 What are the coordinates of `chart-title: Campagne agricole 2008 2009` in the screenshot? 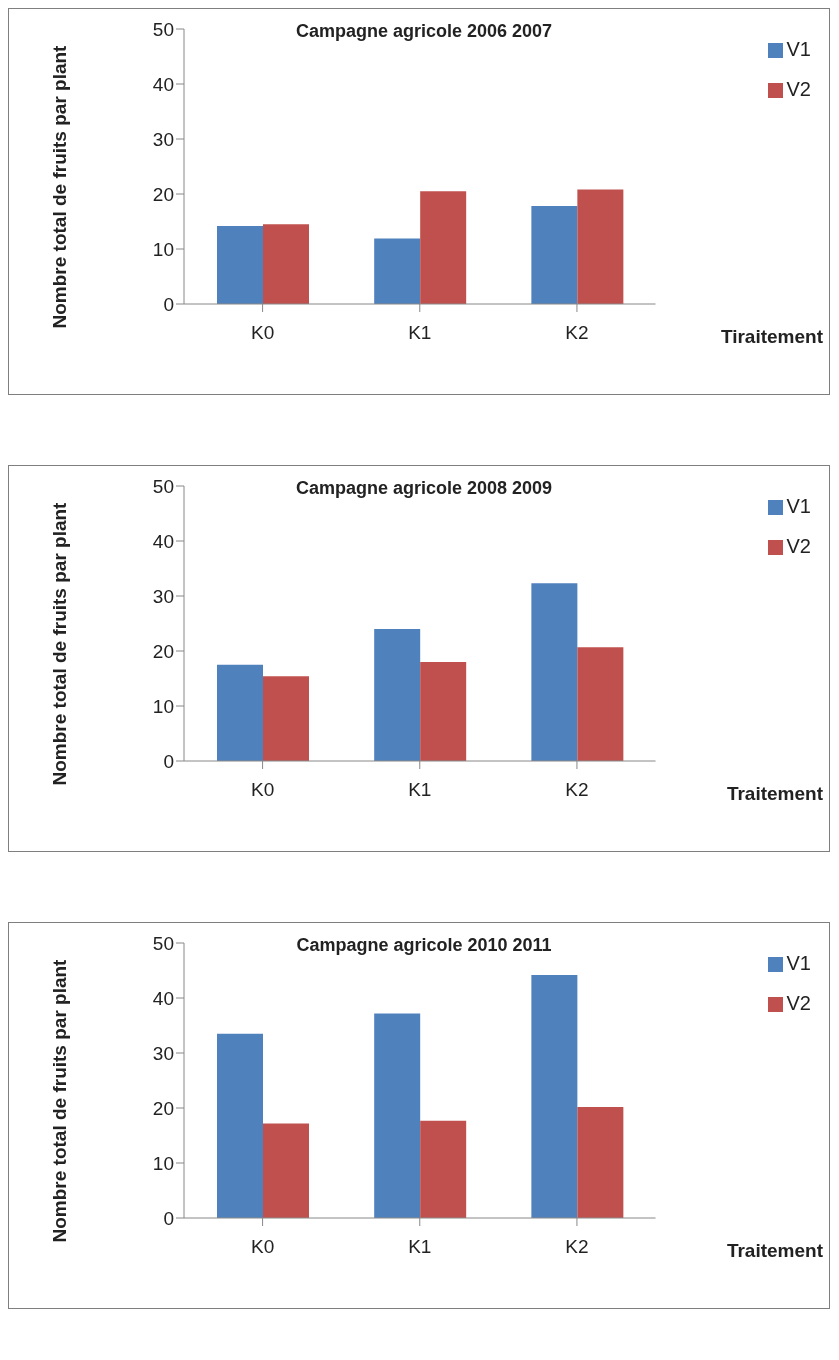 It's located at (424, 488).